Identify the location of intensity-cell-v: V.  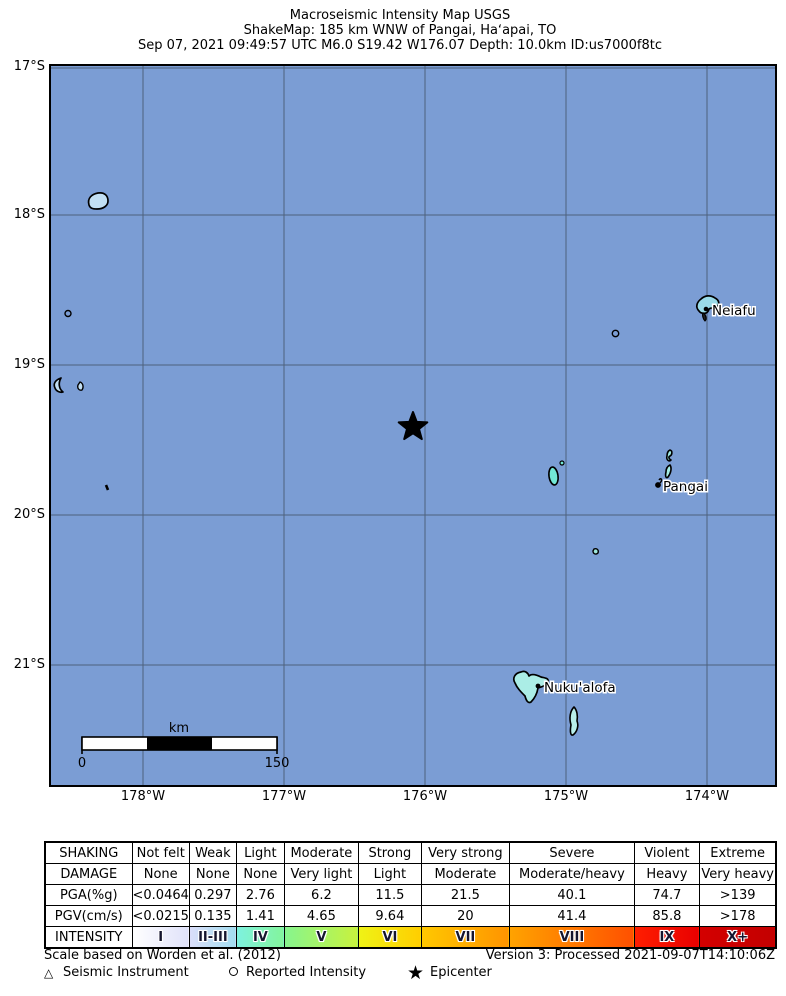
(321, 937).